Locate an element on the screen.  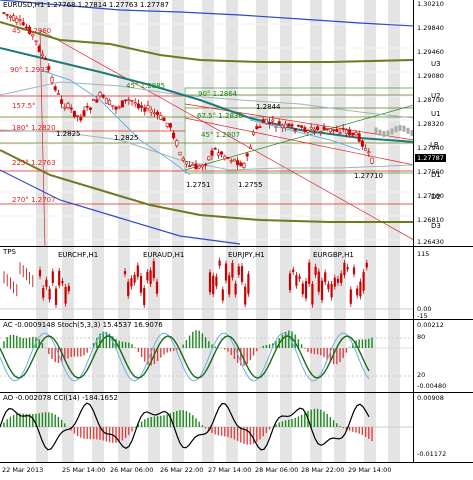
cci-tick: -0.01172 is located at coordinates (432, 454).